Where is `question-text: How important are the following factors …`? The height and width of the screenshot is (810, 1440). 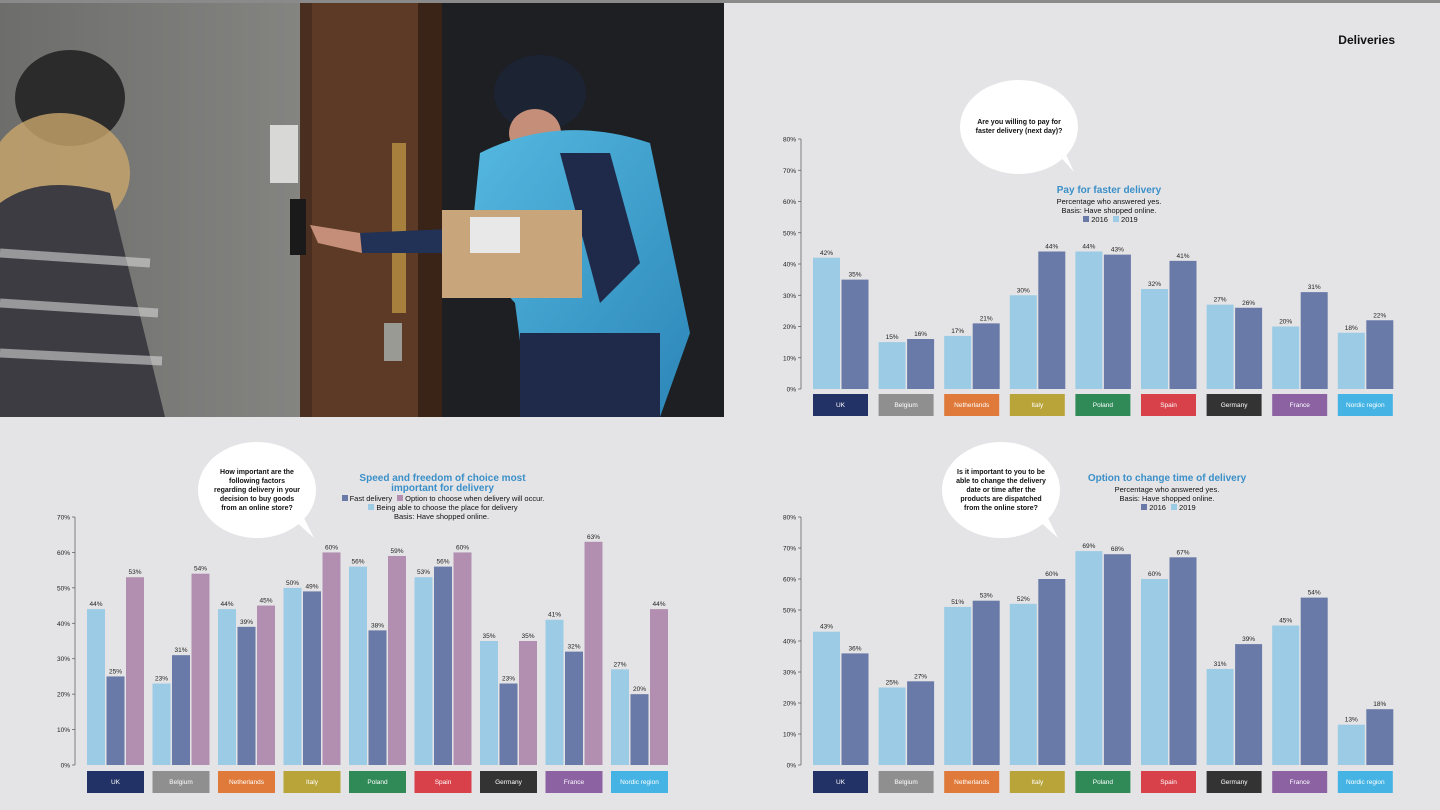 question-text: How important are the following factors … is located at coordinates (257, 490).